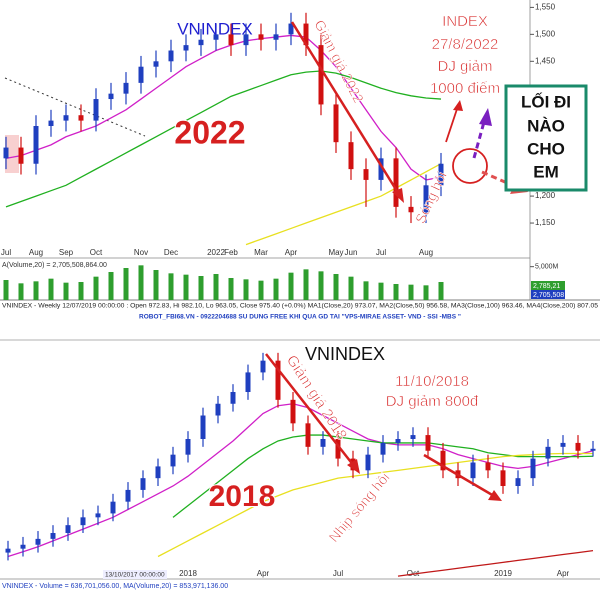  I want to click on x-tick-label: Nov, so click(141, 252).